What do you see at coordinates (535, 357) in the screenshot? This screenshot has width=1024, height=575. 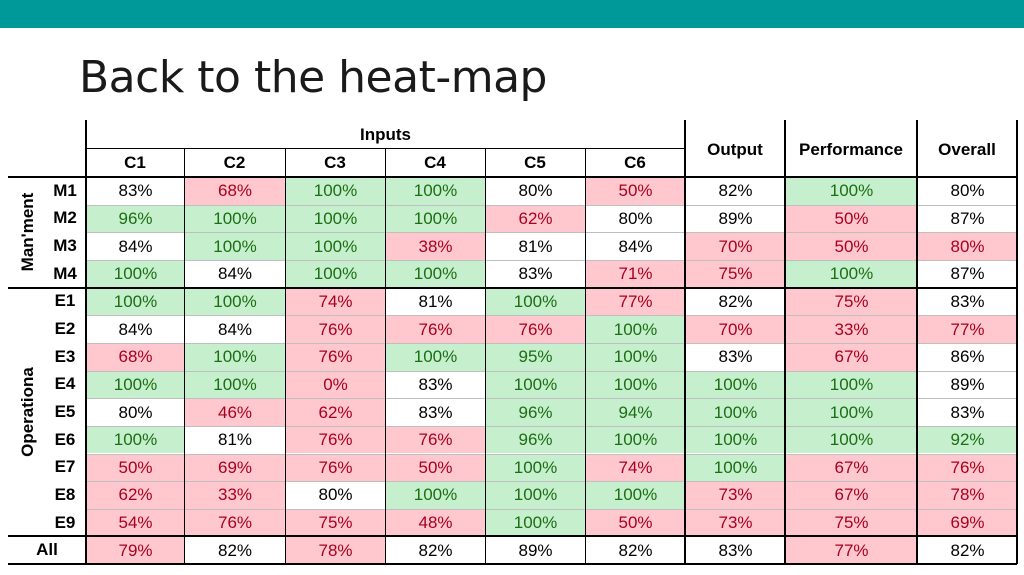 I see `heat-cell: 95%` at bounding box center [535, 357].